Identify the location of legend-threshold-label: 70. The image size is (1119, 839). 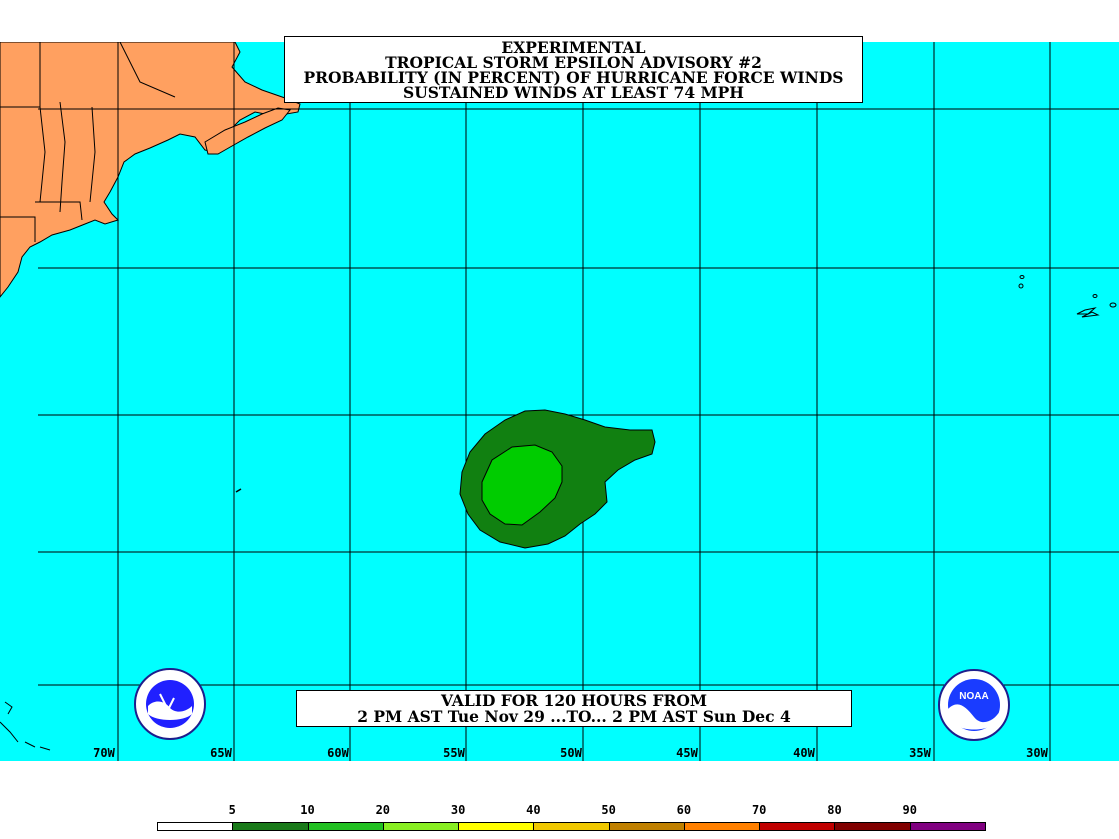
(759, 810).